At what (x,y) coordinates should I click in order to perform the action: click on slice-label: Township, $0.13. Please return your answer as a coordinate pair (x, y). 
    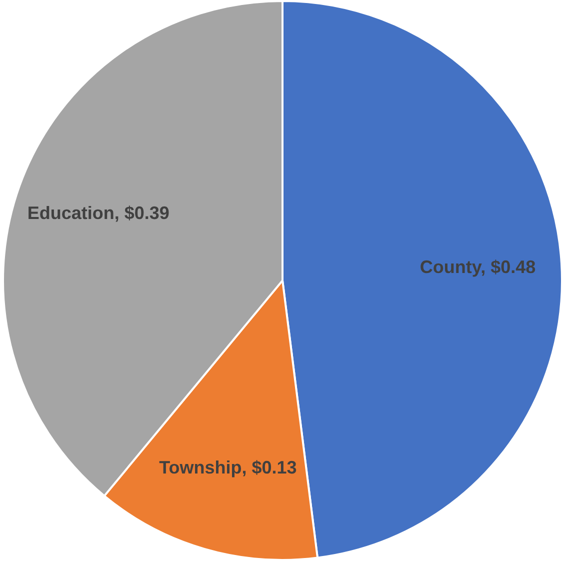
    Looking at the image, I should click on (228, 467).